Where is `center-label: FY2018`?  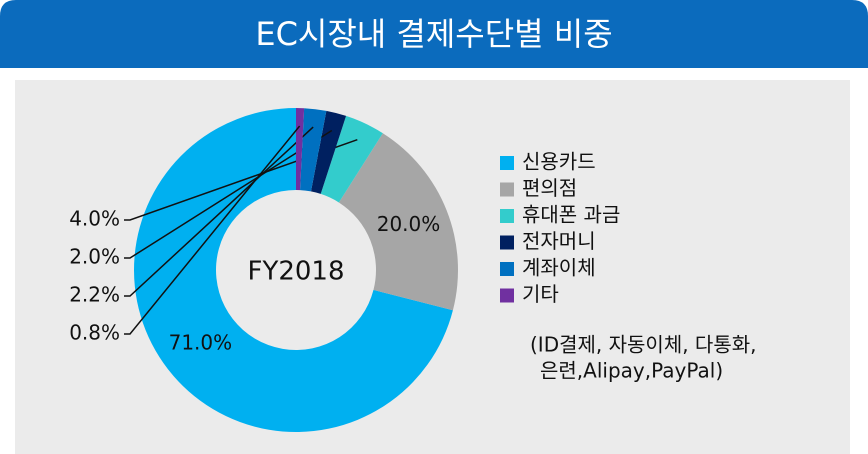
center-label: FY2018 is located at coordinates (295, 272).